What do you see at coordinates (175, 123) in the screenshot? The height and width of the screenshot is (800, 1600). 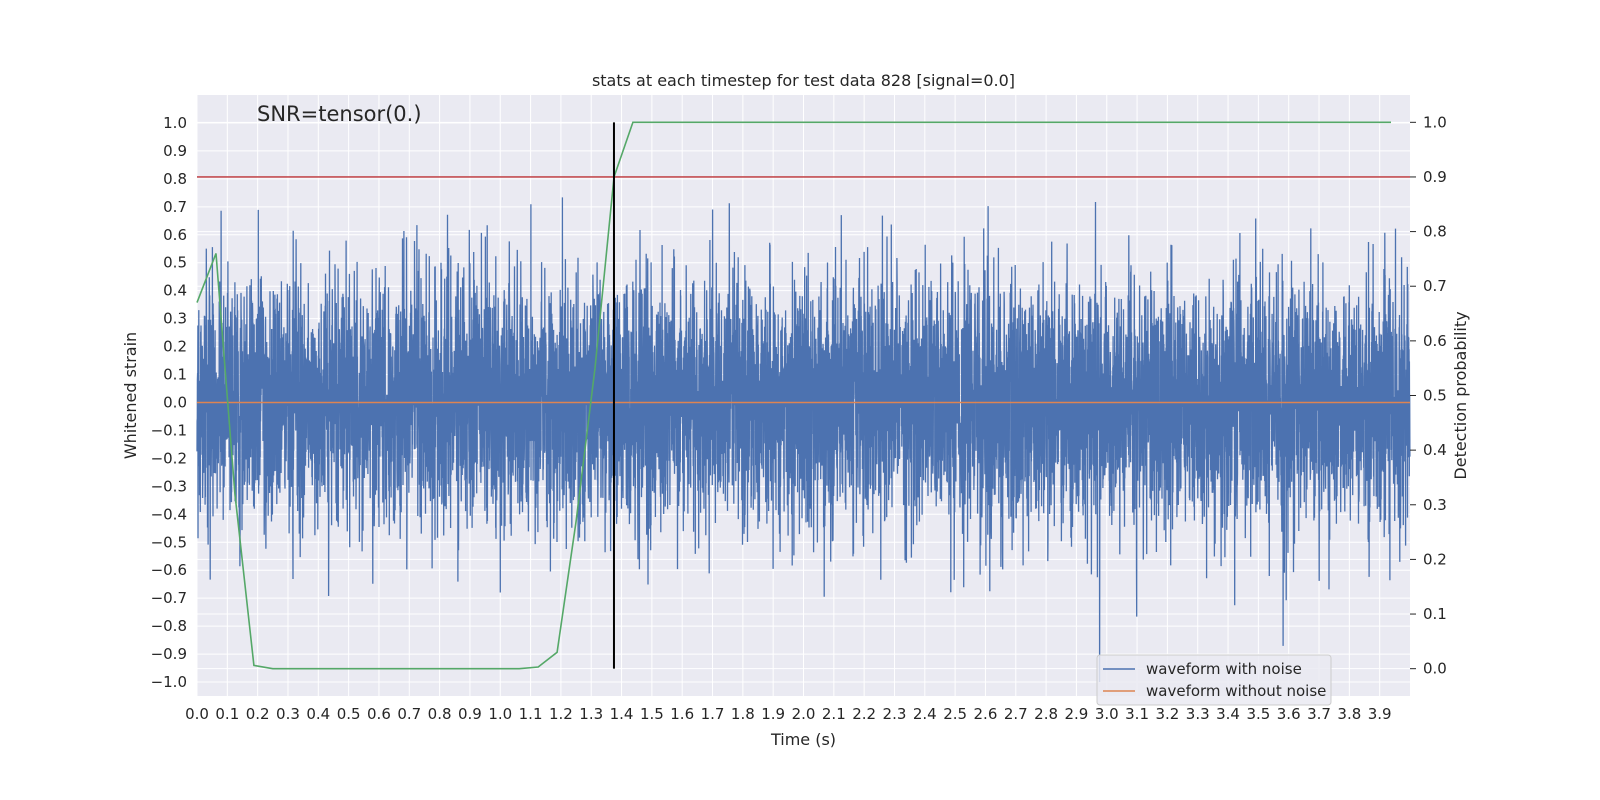 I see `y-tick-label: 1.0` at bounding box center [175, 123].